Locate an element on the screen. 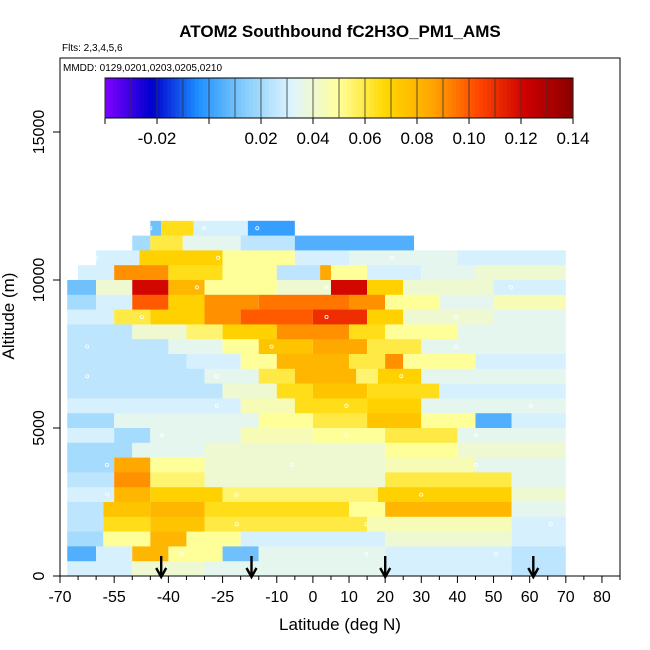 The image size is (650, 650). y-tick-label: 5000 is located at coordinates (39, 428).